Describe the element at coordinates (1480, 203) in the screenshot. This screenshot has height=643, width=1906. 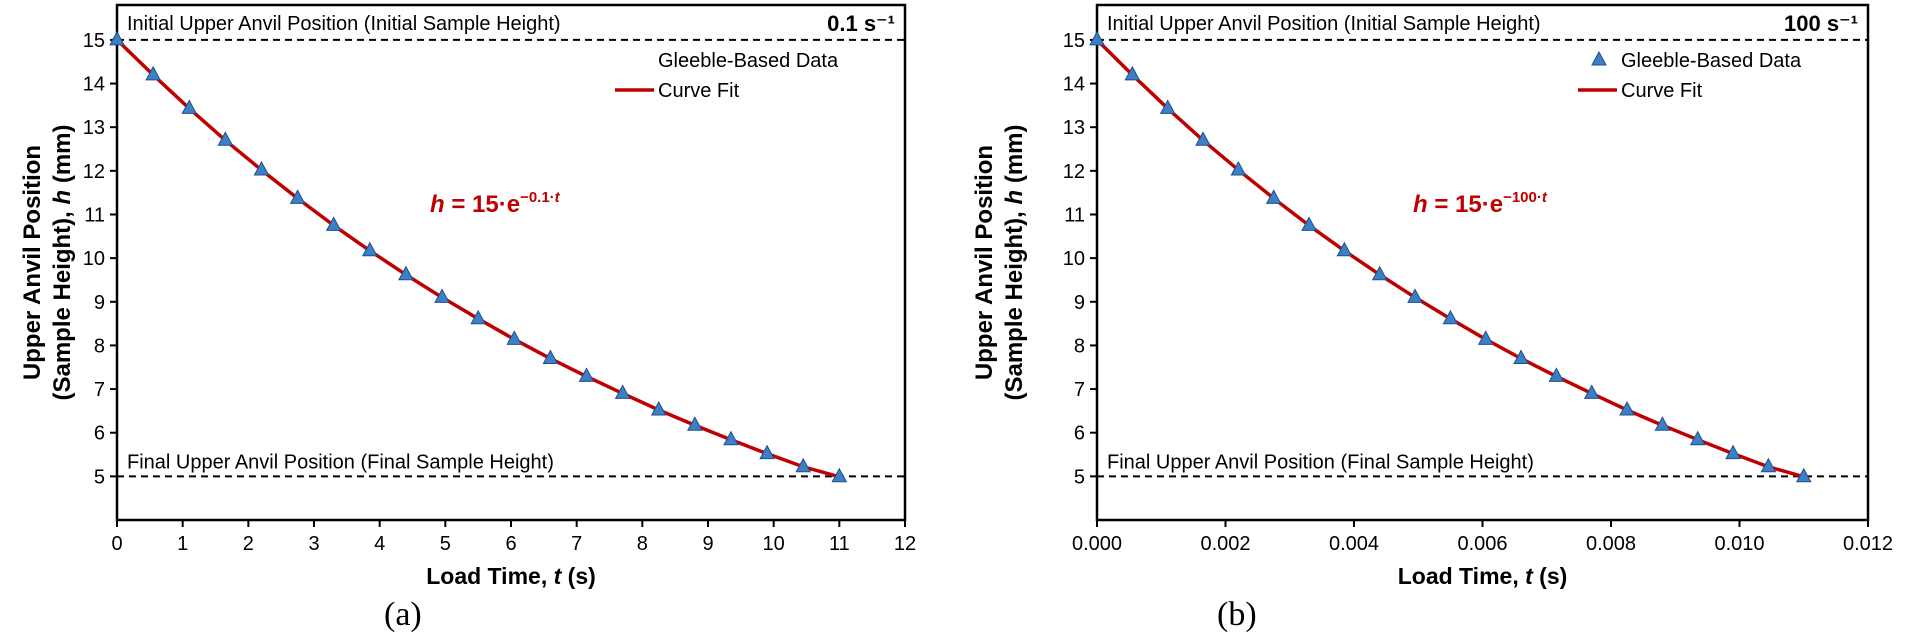
I see `fit-equation-b: h = 15·e−100·t` at that location.